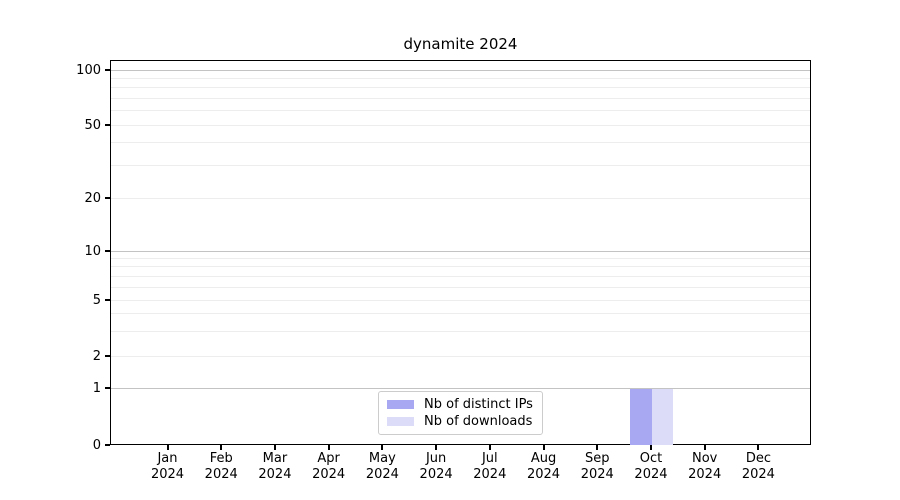  I want to click on x-tick-label-jul: Jul 2024, so click(490, 467).